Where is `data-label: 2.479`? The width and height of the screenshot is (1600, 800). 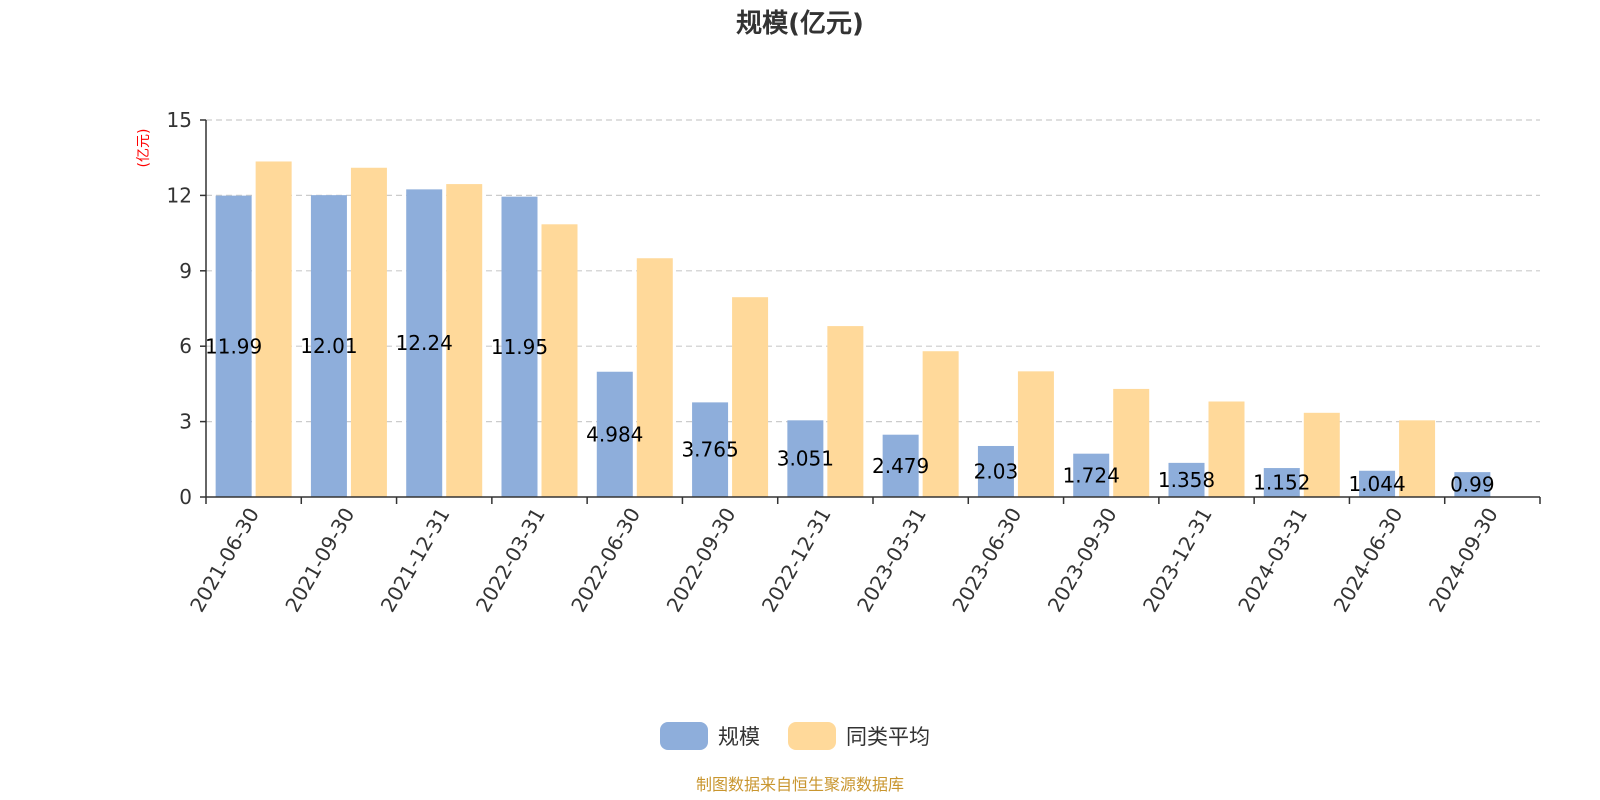 data-label: 2.479 is located at coordinates (900, 466).